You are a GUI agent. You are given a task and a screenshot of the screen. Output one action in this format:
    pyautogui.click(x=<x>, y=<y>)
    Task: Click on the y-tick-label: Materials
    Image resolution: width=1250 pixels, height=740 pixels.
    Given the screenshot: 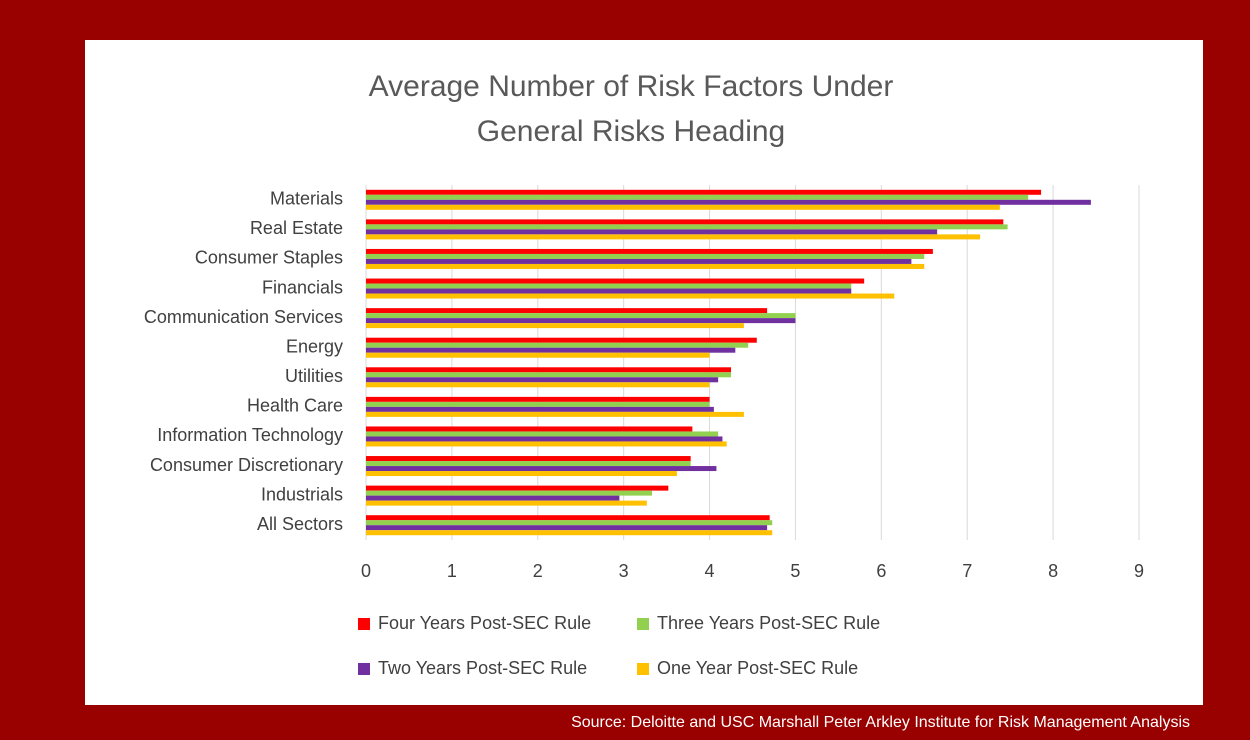 What is the action you would take?
    pyautogui.click(x=306, y=199)
    